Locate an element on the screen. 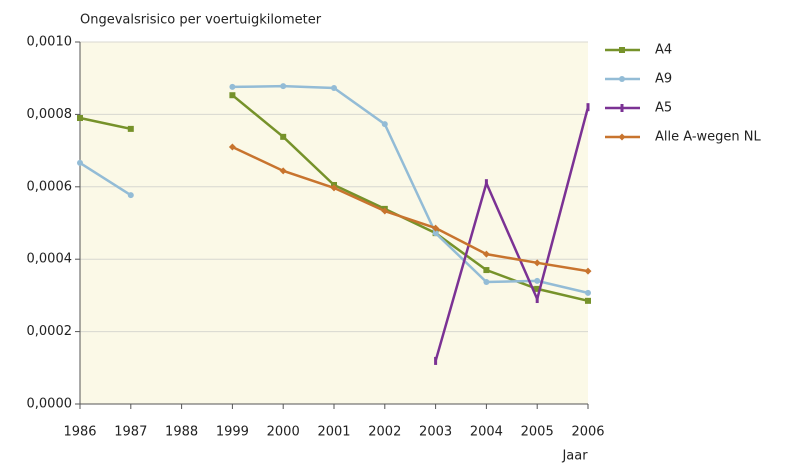  chart-title: Ongevalsrisico per voertuigkilometer is located at coordinates (201, 20).